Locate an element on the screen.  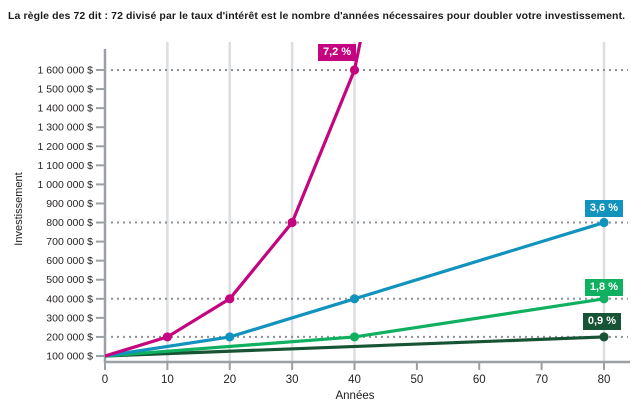
series-line is located at coordinates (355, 346).